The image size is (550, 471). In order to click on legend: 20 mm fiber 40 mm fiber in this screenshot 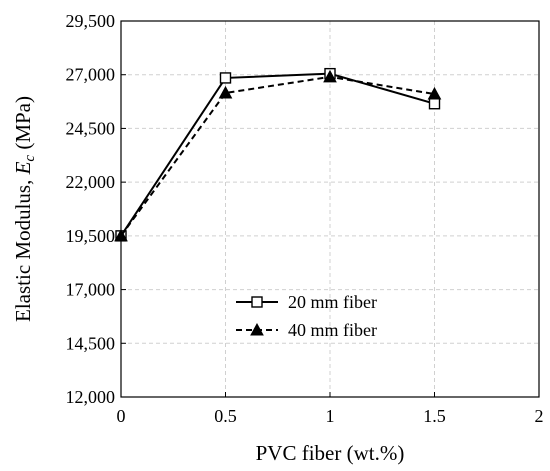, I will do `click(306, 316)`.